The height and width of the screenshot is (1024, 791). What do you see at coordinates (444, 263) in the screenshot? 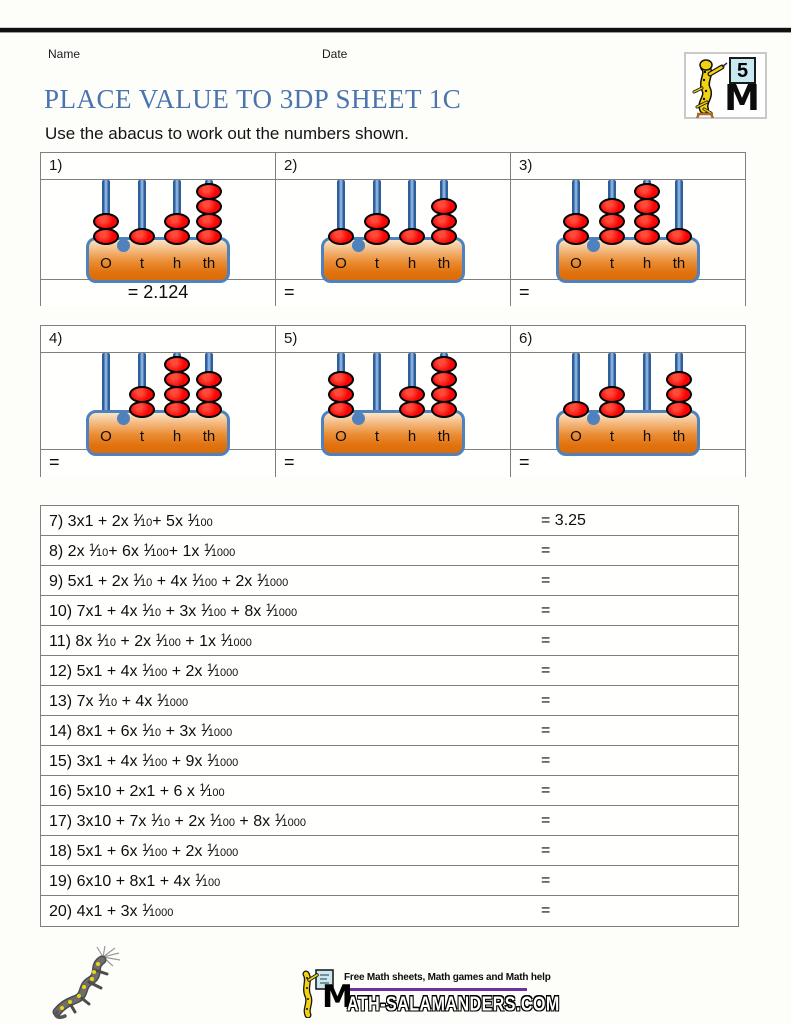
I see `place-label: th` at bounding box center [444, 263].